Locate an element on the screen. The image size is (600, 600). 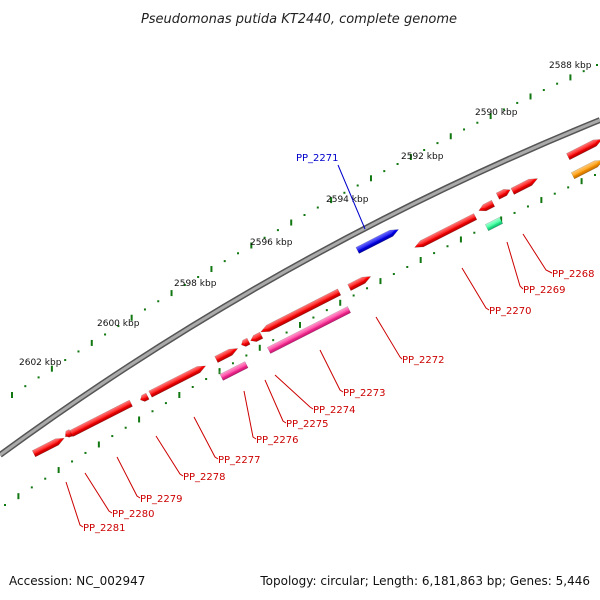
gene-label: PP_2270 is located at coordinates (510, 311).